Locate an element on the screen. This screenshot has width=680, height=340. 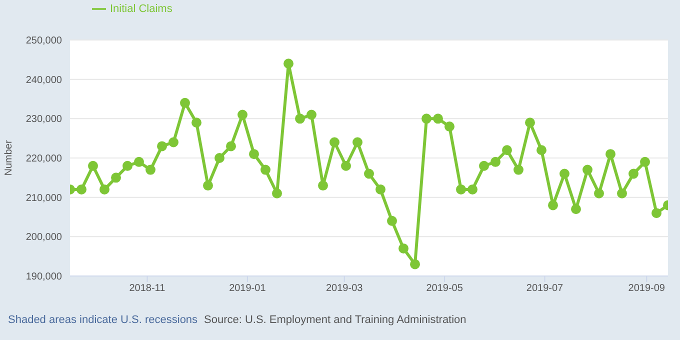
x-tick-label: 2019-07 is located at coordinates (545, 288).